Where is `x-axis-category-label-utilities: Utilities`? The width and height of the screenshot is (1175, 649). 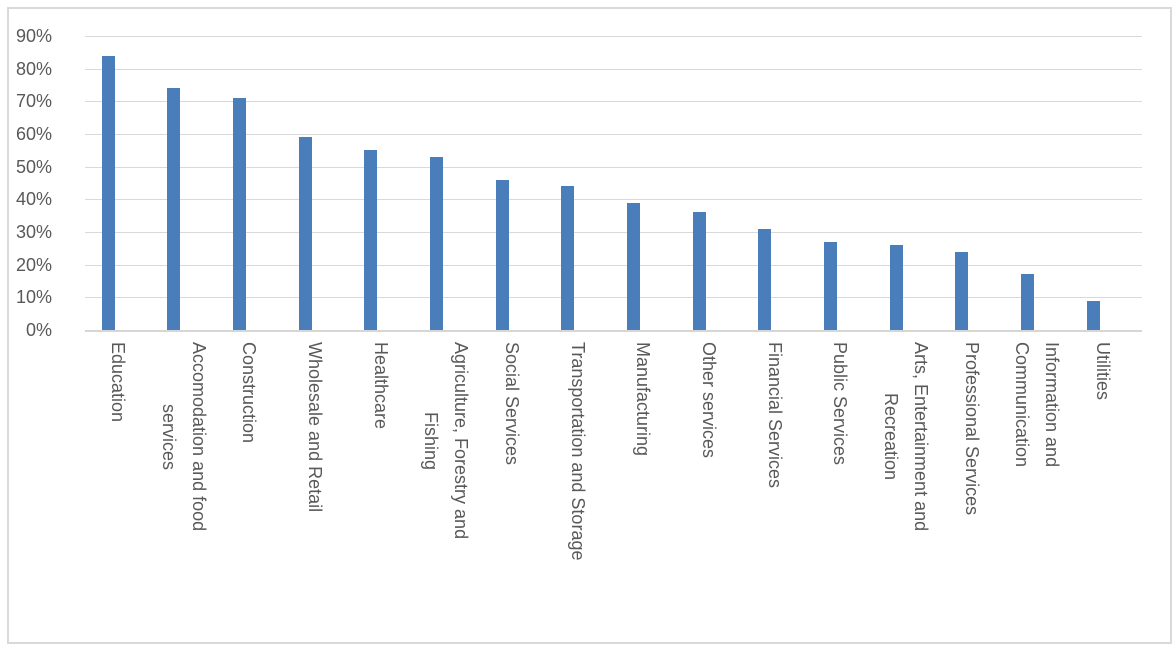
x-axis-category-label-utilities: Utilities is located at coordinates (1103, 371).